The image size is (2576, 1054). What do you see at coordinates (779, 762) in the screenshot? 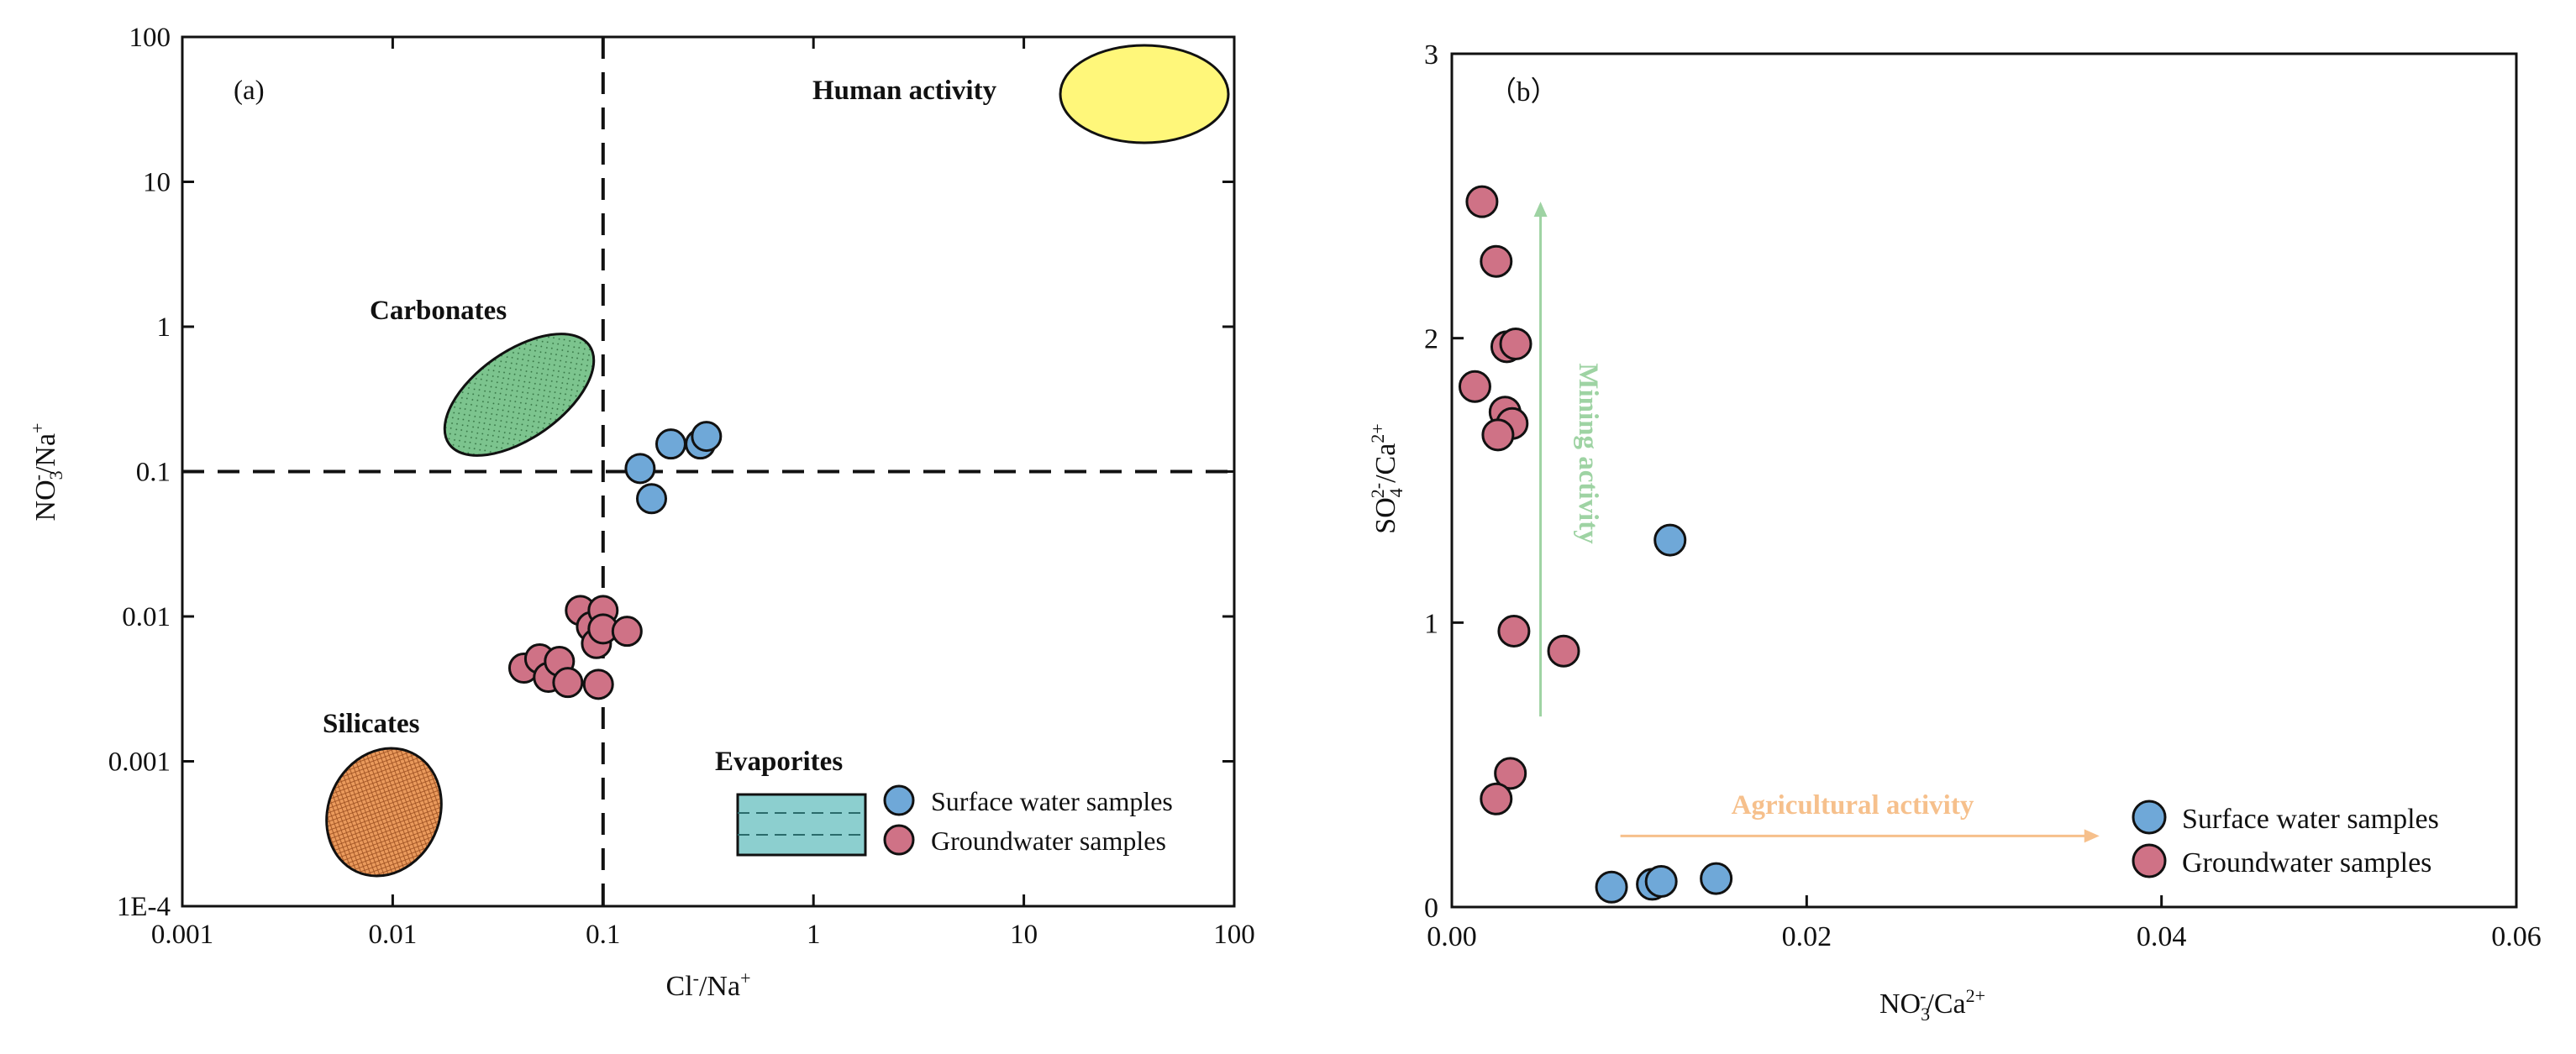
I see `evaporites-label: Evaporites` at bounding box center [779, 762].